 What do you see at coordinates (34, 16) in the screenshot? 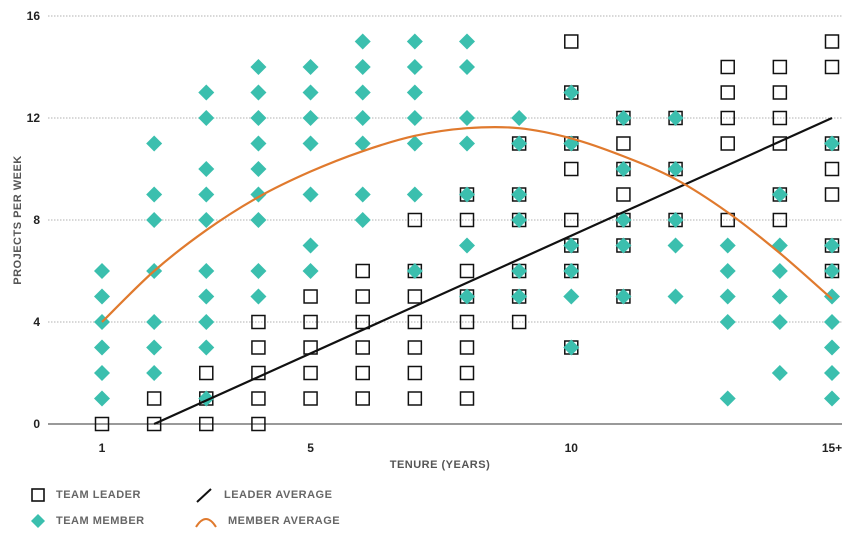
I see `y-tick-label: 16` at bounding box center [34, 16].